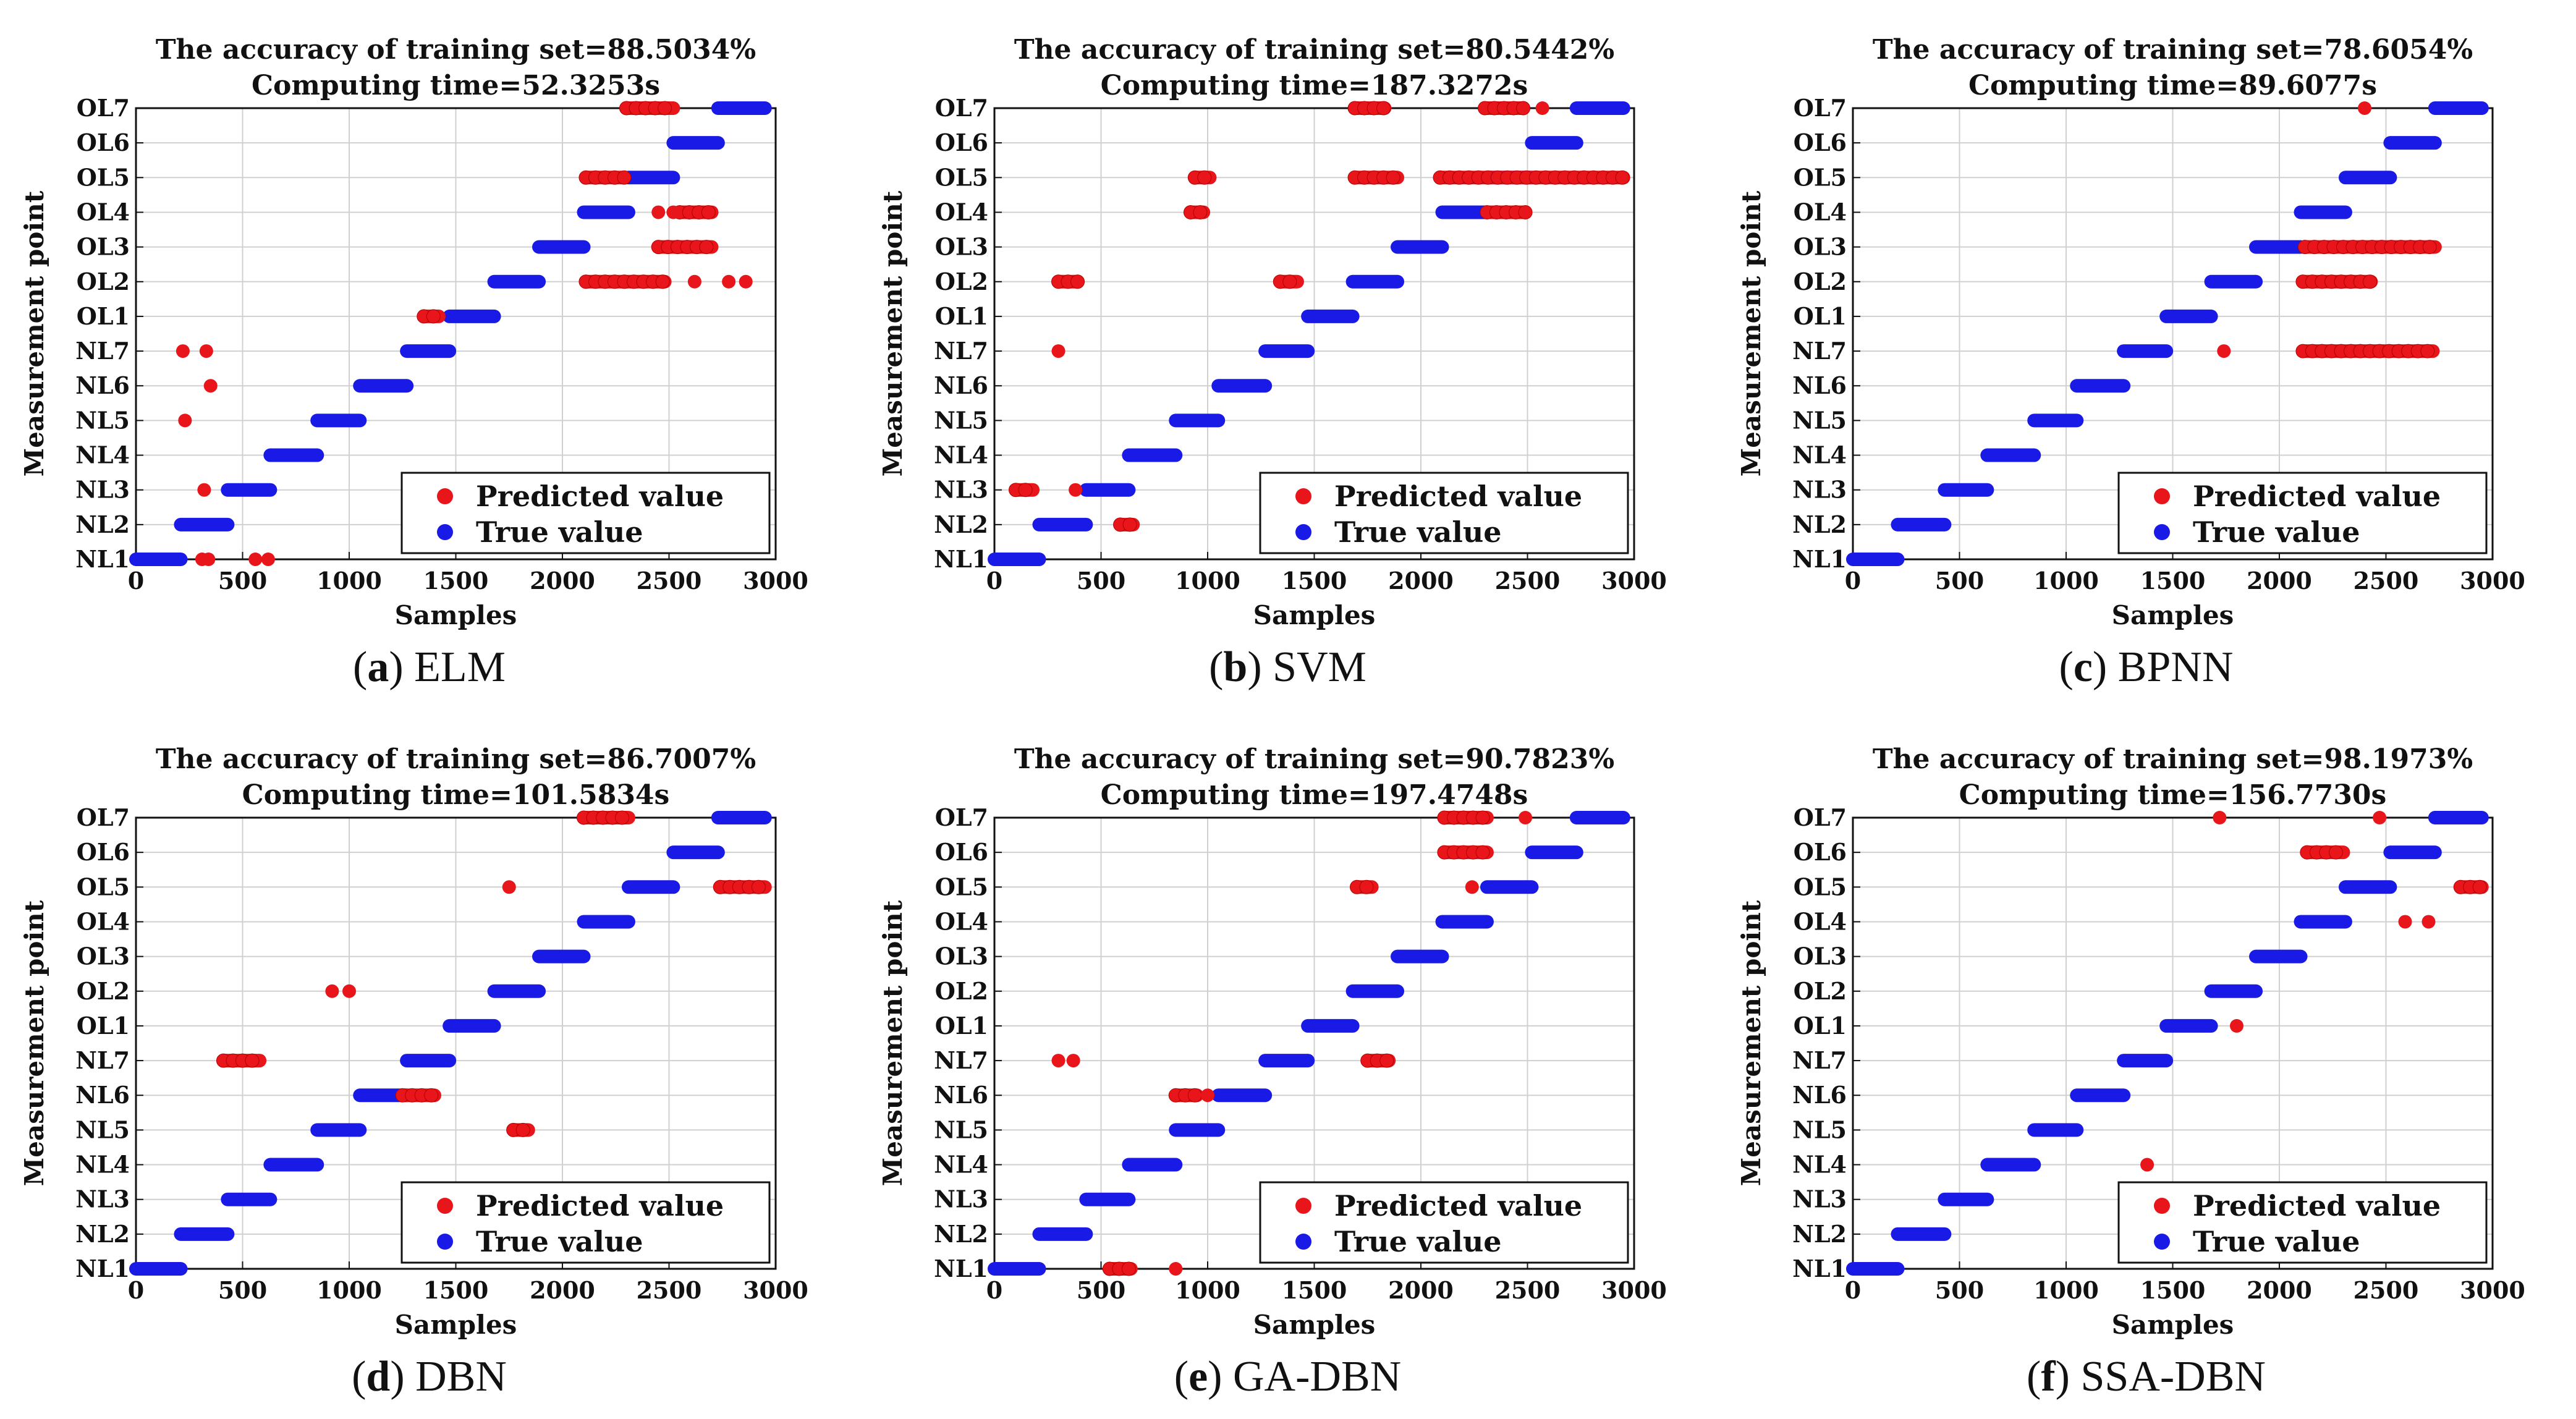 The image size is (2576, 1419). Describe the element at coordinates (1820, 921) in the screenshot. I see `y-tick-label: OL4` at that location.